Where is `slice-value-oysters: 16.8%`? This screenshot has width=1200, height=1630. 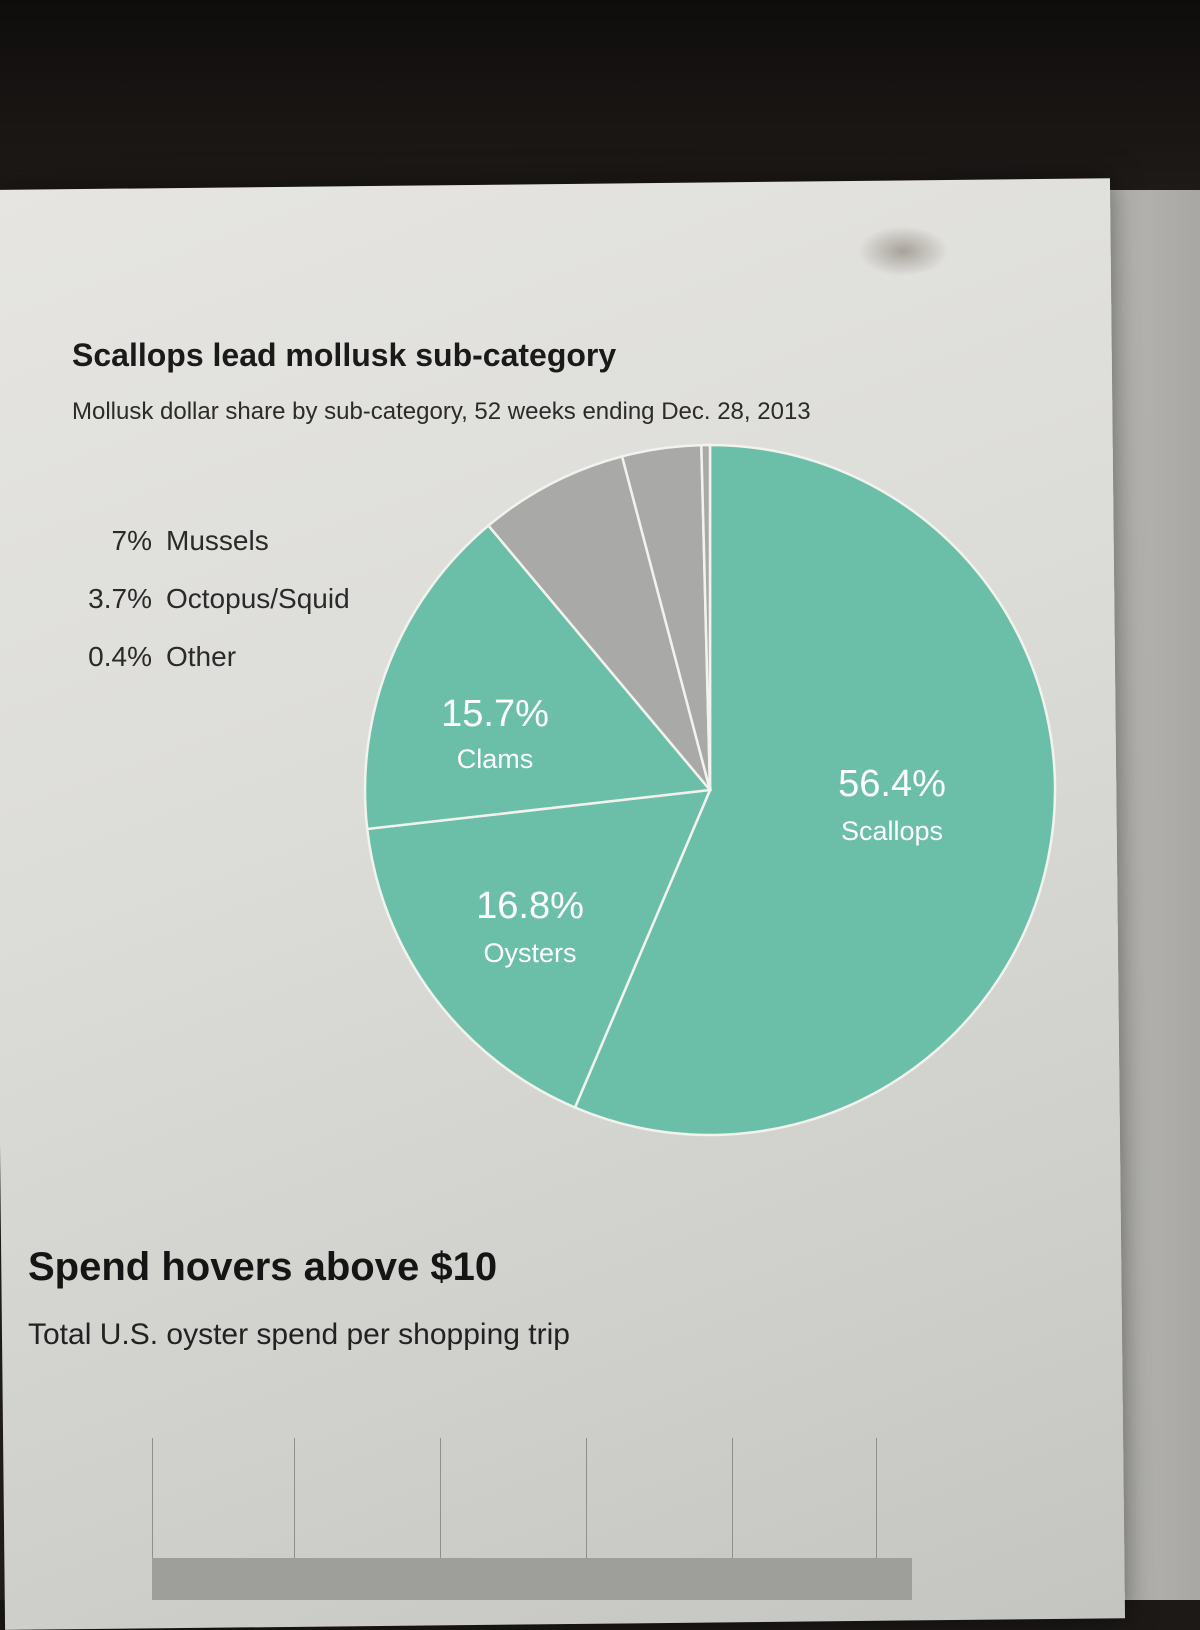 slice-value-oysters: 16.8% is located at coordinates (530, 906).